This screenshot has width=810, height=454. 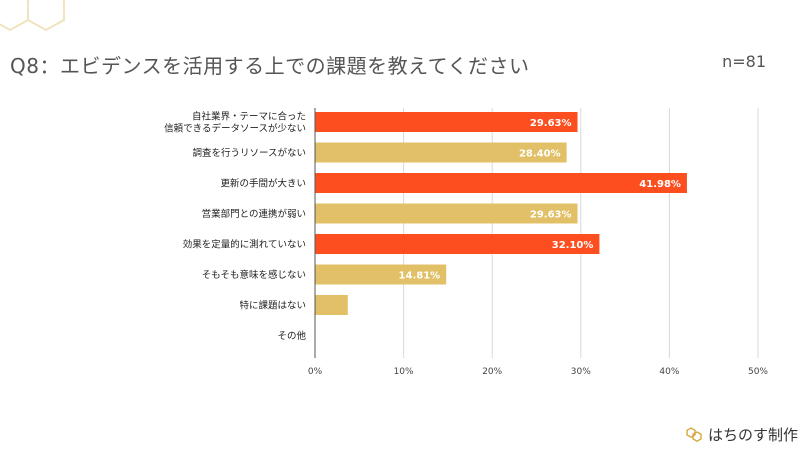 I want to click on honeycomb-decoration, so click(x=32, y=16).